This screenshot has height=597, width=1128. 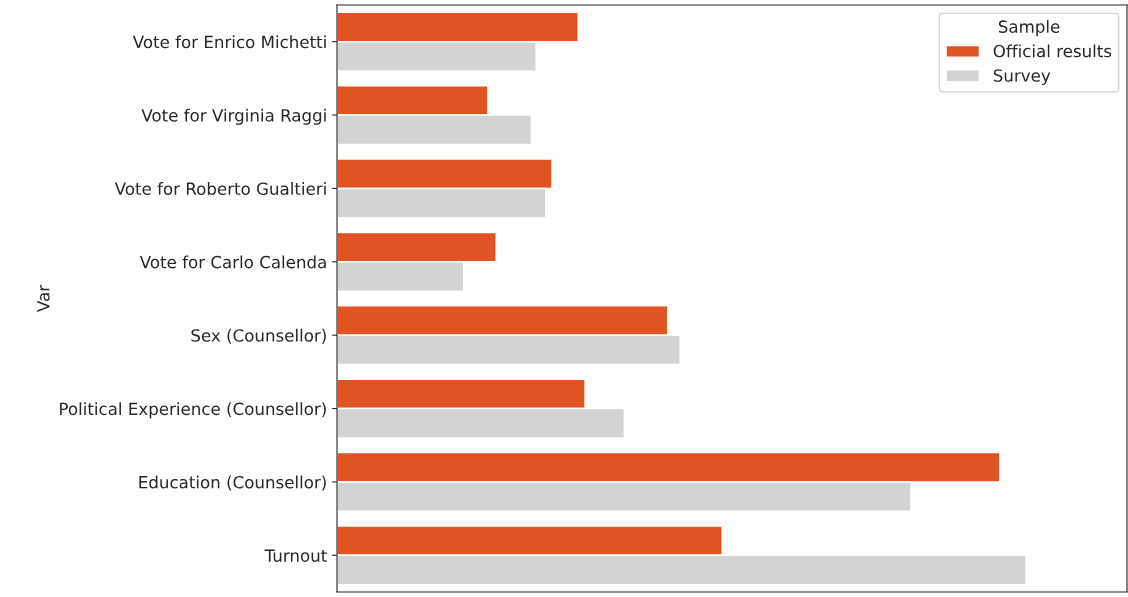 I want to click on y-tick-label: Education (Counsellor), so click(x=232, y=483).